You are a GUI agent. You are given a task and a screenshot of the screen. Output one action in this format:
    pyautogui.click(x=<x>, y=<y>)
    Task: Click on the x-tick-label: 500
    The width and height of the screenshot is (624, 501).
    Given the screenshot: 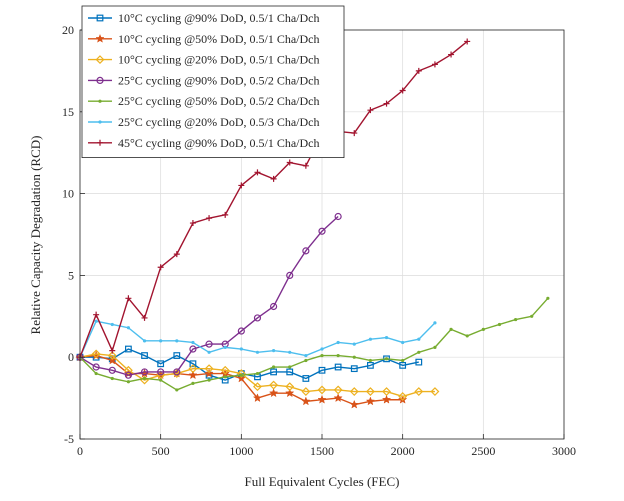 What is the action you would take?
    pyautogui.click(x=161, y=451)
    